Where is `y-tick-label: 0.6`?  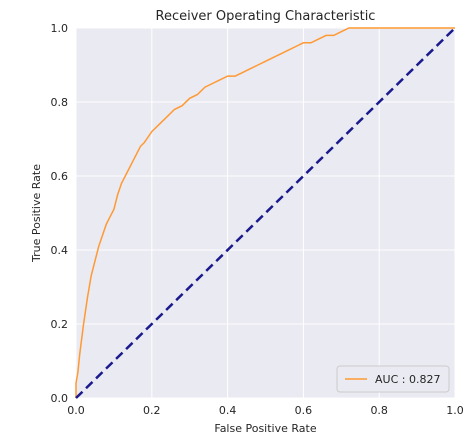 y-tick-label: 0.6 is located at coordinates (60, 176).